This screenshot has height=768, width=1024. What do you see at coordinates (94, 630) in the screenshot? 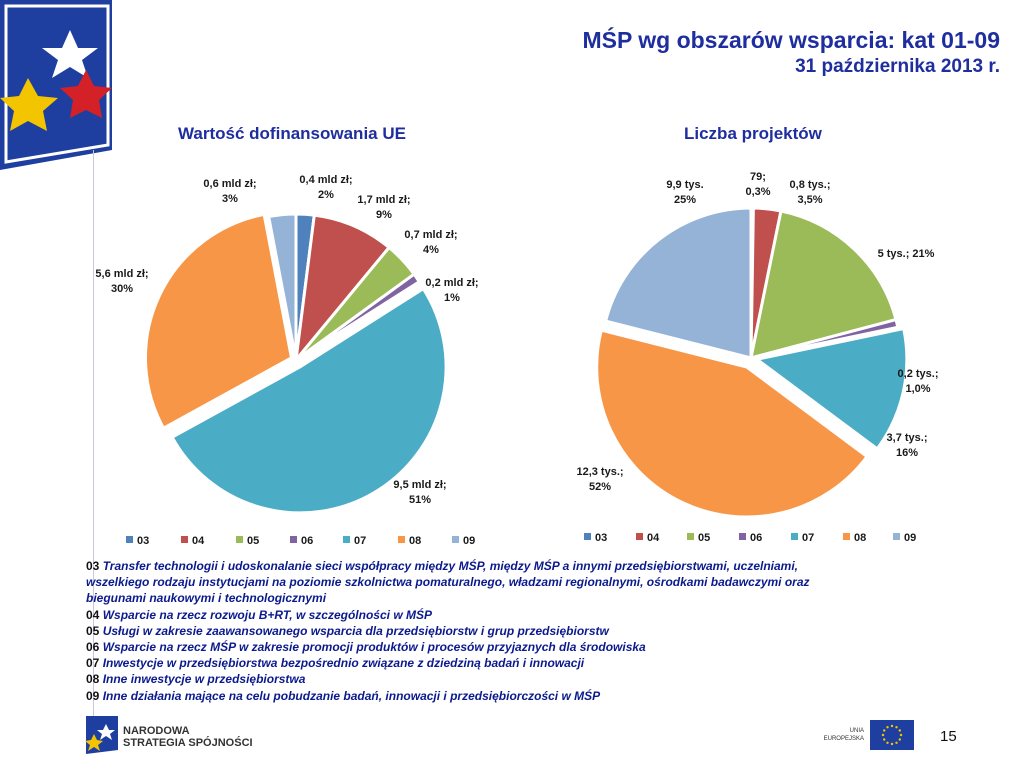
I see `description-code: 05` at bounding box center [94, 630].